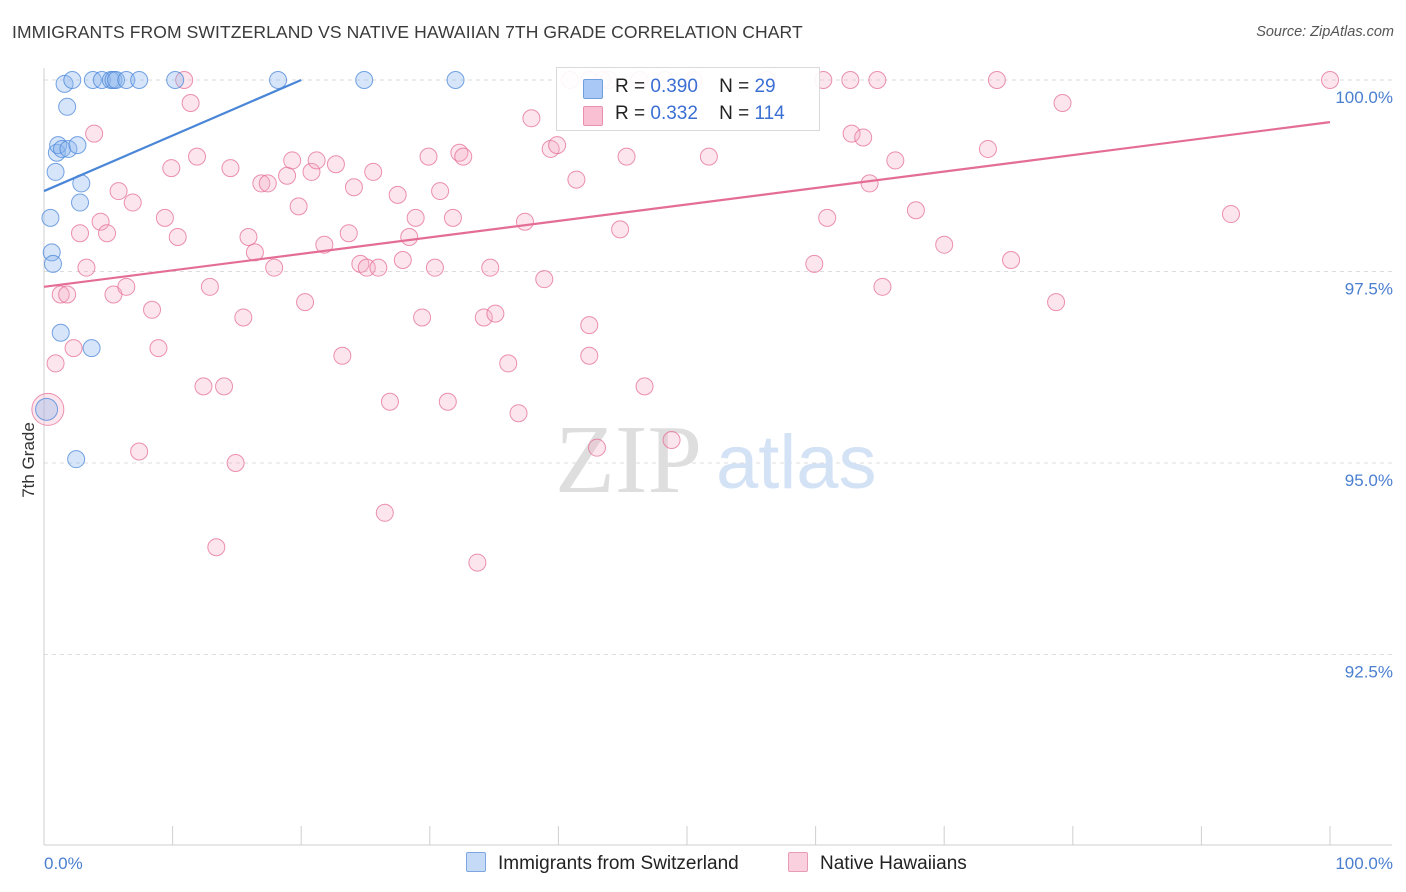 This screenshot has width=1406, height=892. What do you see at coordinates (734, 113) in the screenshot?
I see `n-label: N =` at bounding box center [734, 113].